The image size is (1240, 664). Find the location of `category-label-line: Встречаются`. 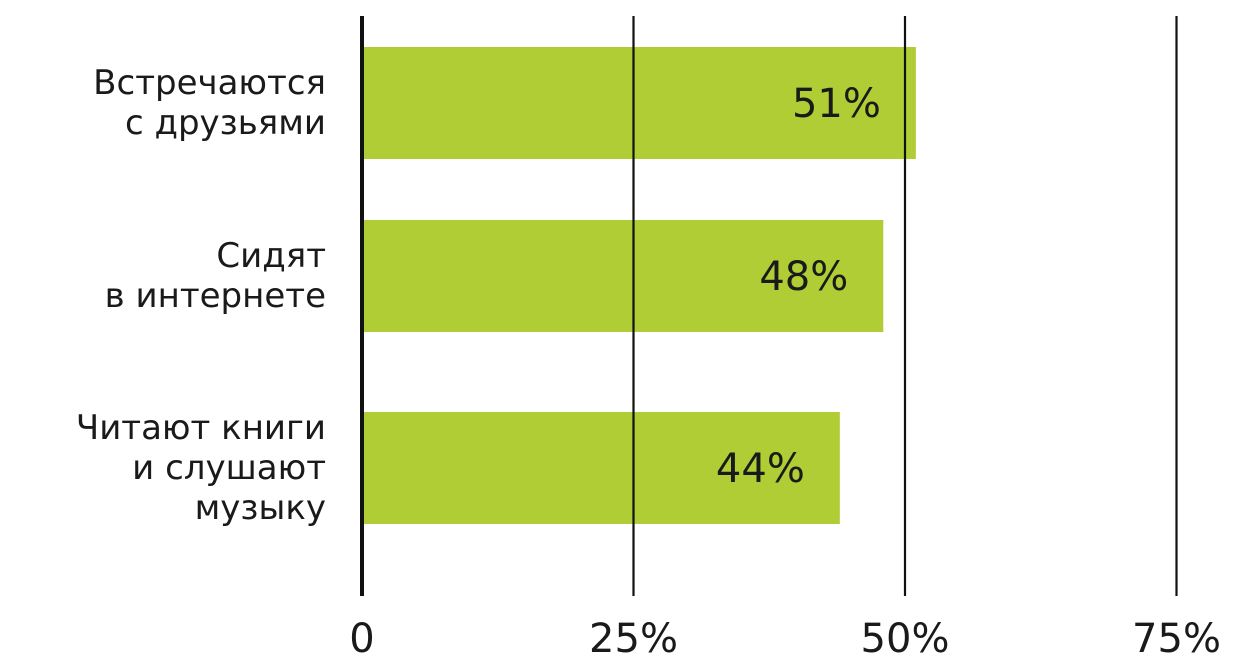

category-label-line: Встречаются is located at coordinates (209, 83).